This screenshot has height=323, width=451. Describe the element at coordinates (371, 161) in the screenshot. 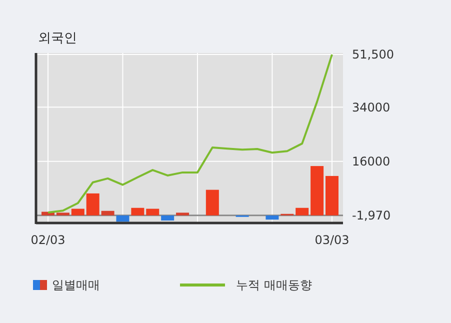

I see `y-tick-label: 16000` at that location.